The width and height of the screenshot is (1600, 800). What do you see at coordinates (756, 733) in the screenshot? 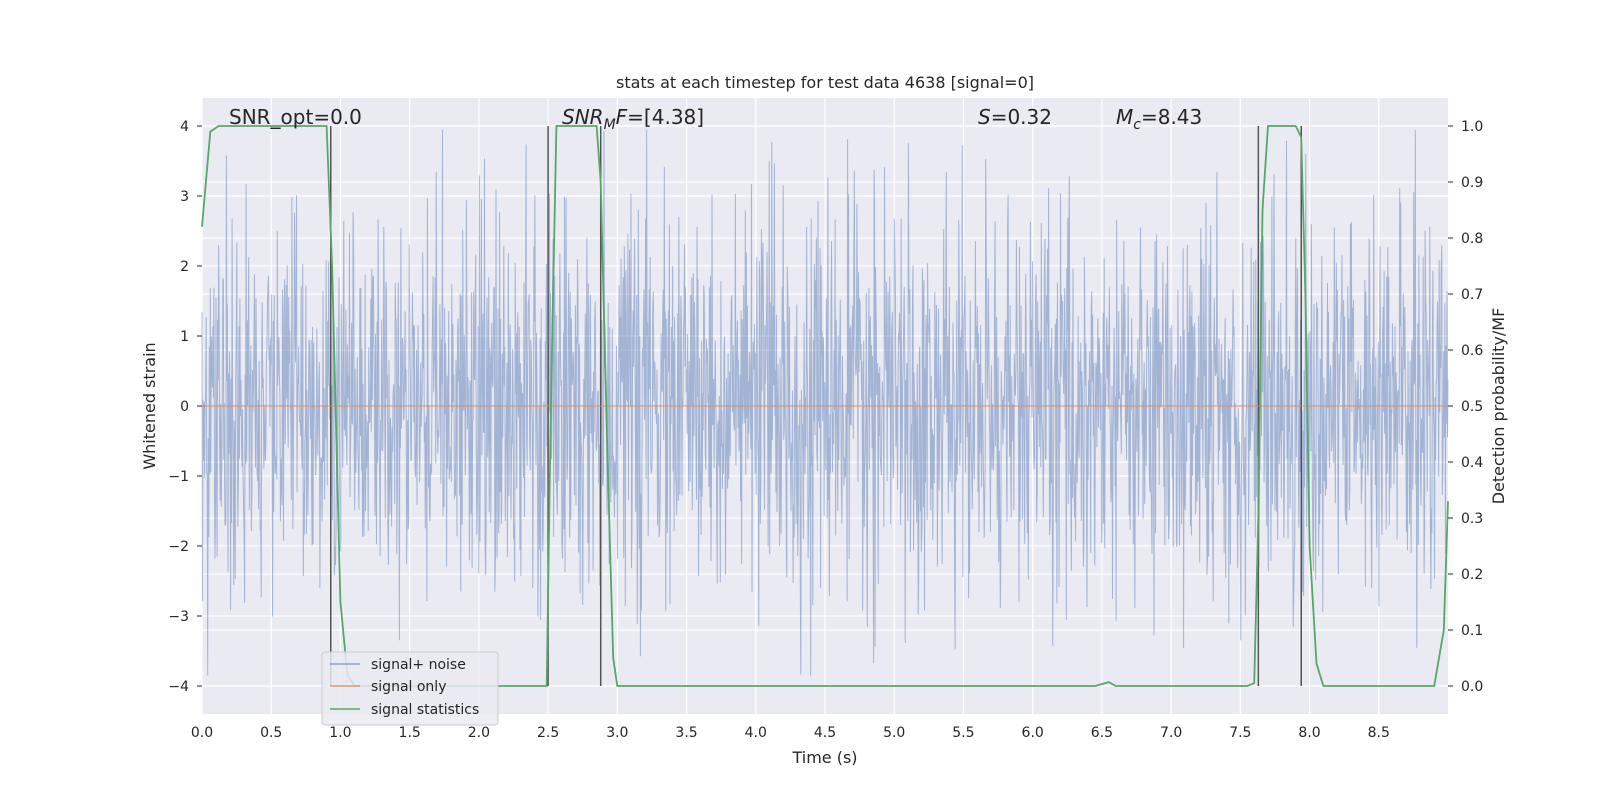
I see `x-tick-label: 4.0` at bounding box center [756, 733].